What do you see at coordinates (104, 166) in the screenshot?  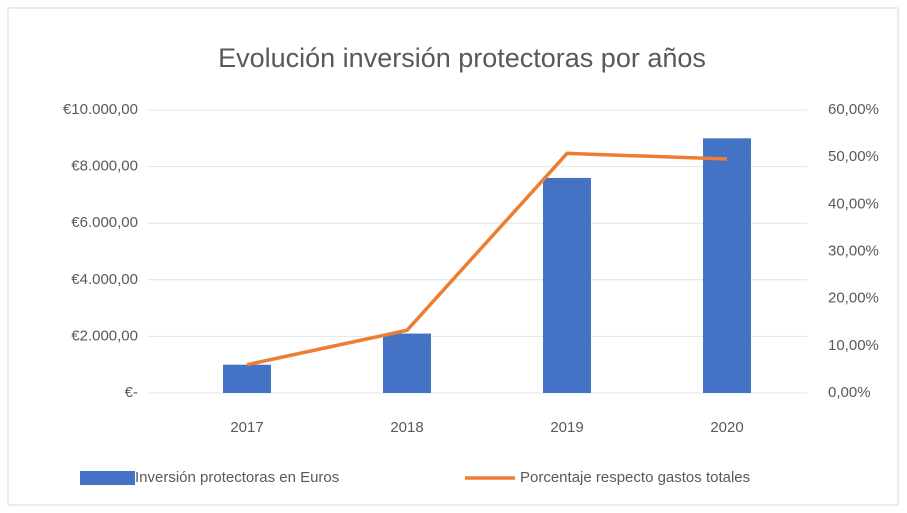 I see `y-tick-label: €8.000,00` at bounding box center [104, 166].